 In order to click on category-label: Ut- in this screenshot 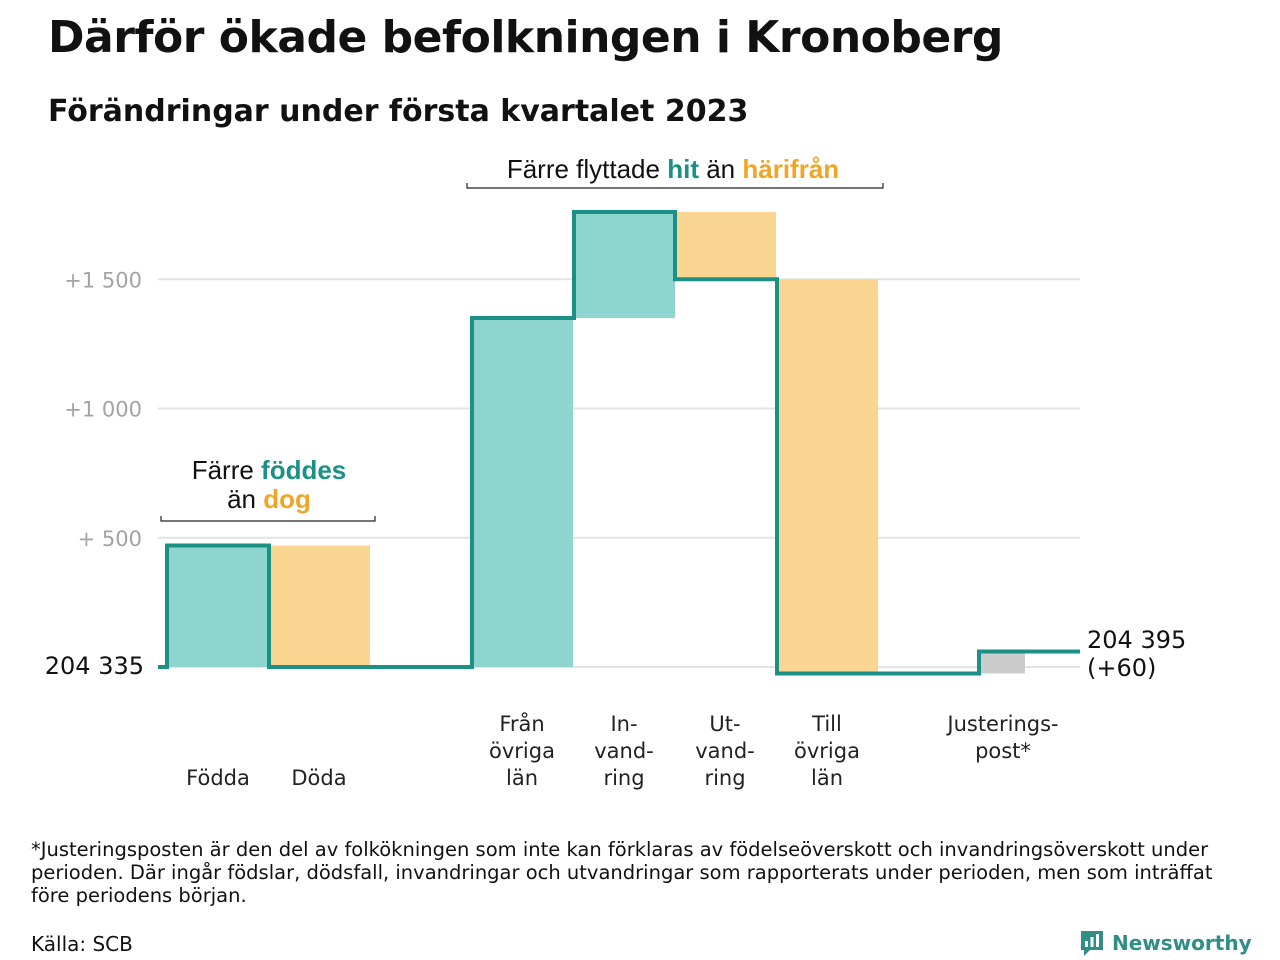, I will do `click(724, 724)`.